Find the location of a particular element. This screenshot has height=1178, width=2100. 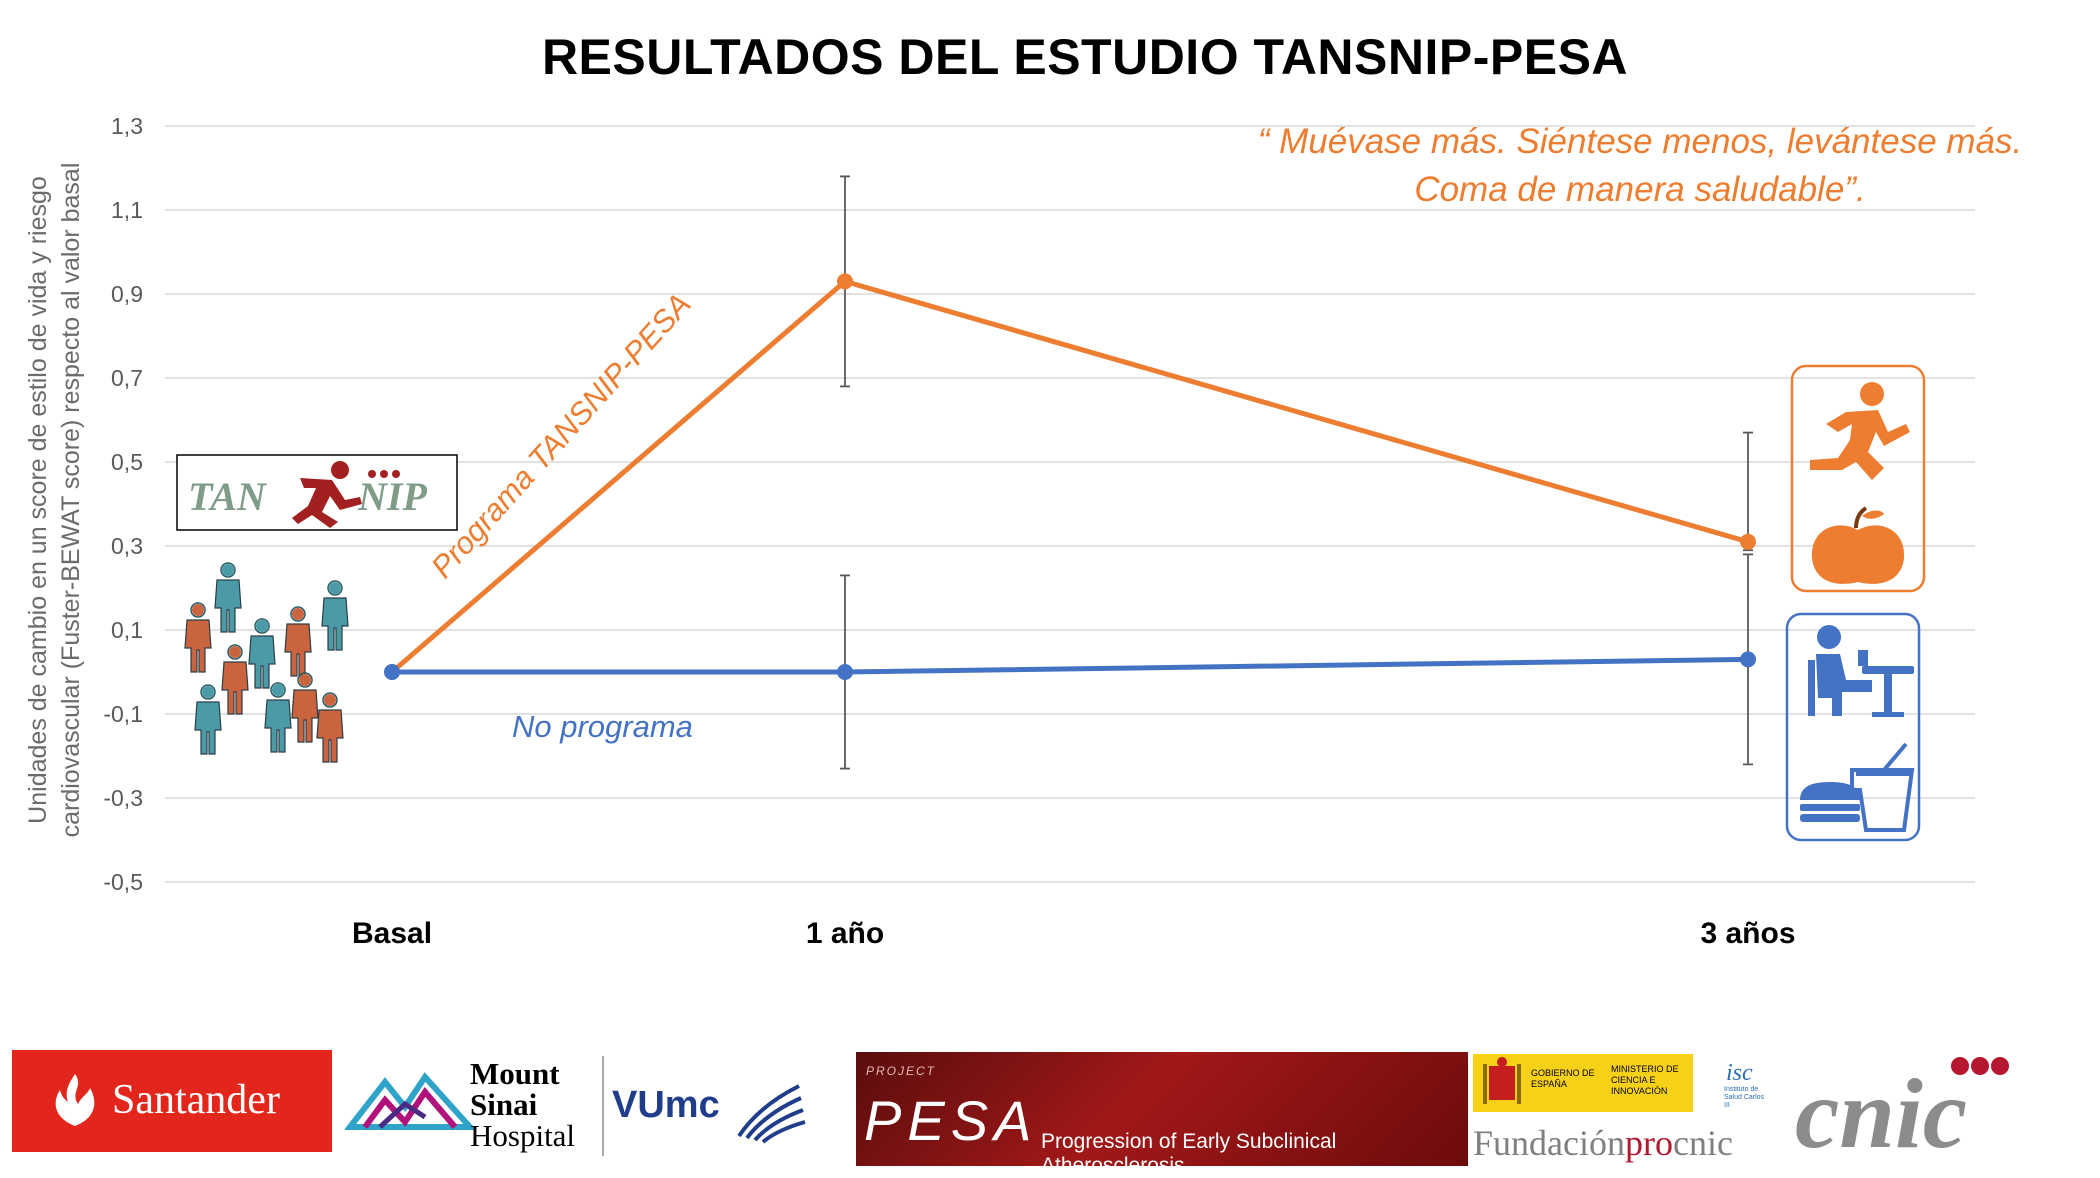

santander-logo: Santander is located at coordinates (172, 1101).